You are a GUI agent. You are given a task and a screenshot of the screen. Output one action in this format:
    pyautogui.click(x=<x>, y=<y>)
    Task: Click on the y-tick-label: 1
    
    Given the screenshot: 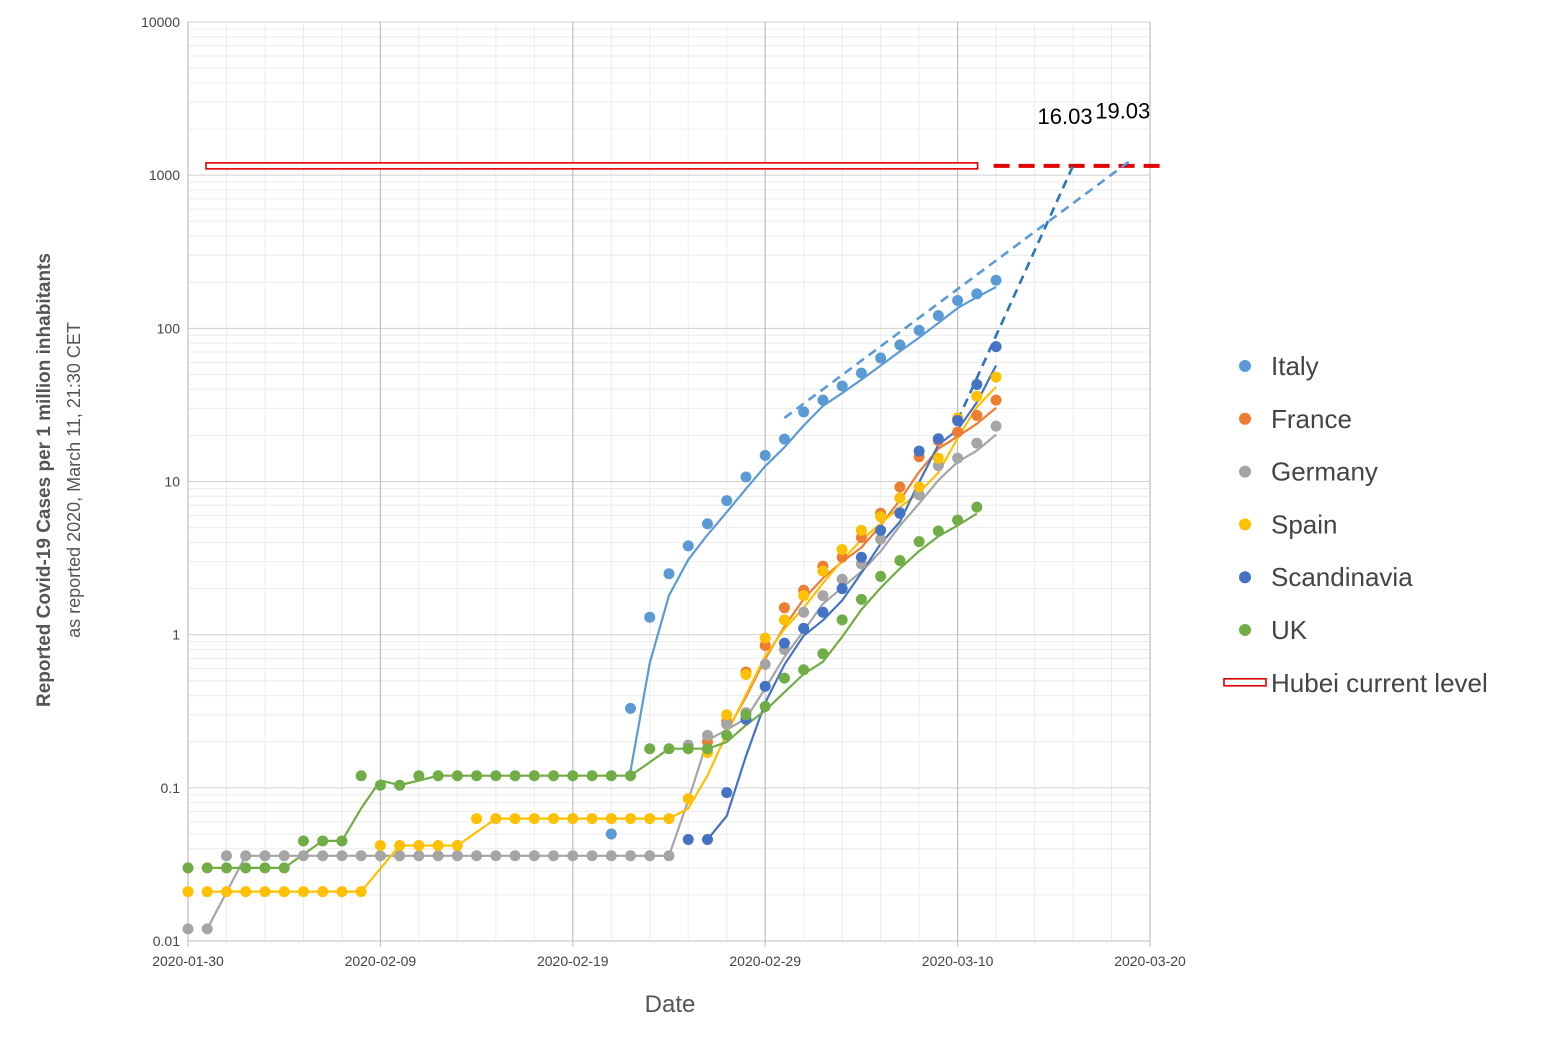 What is the action you would take?
    pyautogui.click(x=176, y=635)
    